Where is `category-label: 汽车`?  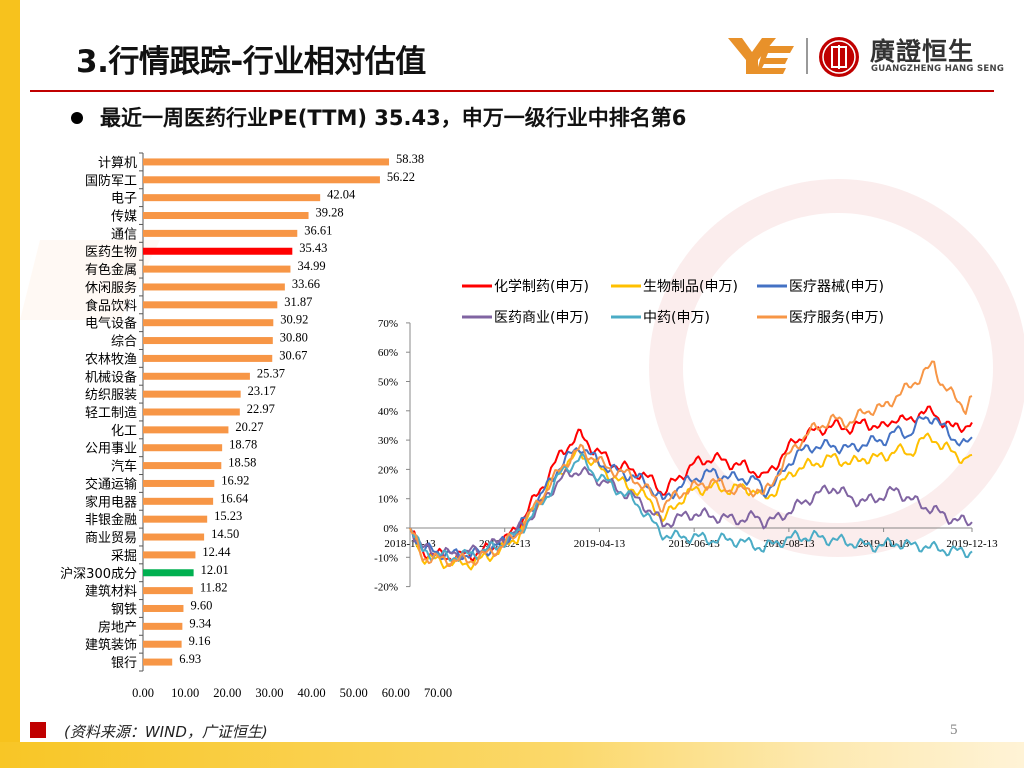
category-label: 汽车 is located at coordinates (124, 467).